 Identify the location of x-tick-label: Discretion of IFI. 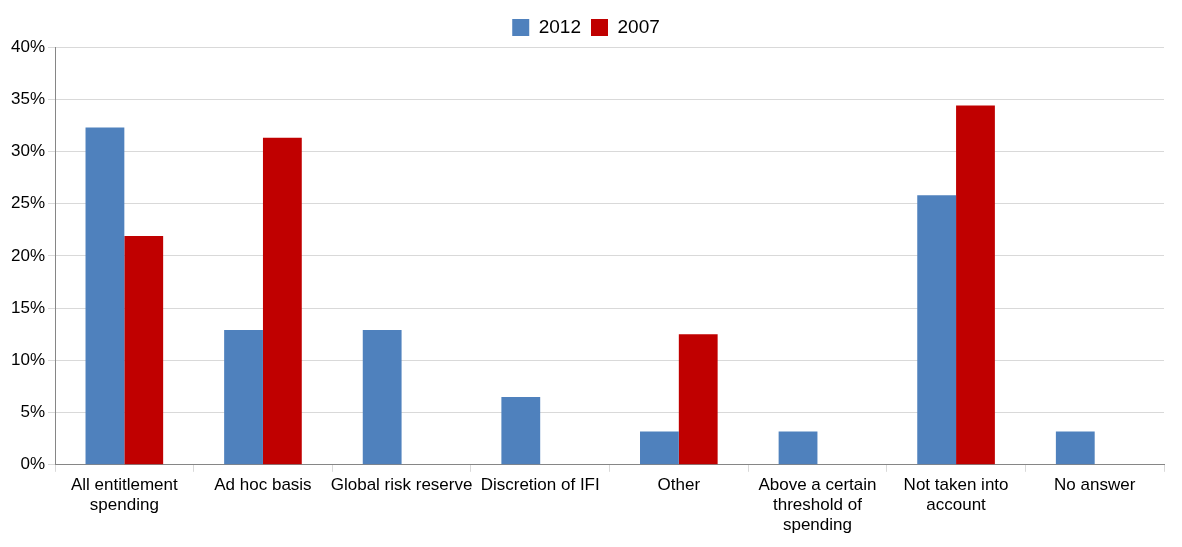
(540, 484).